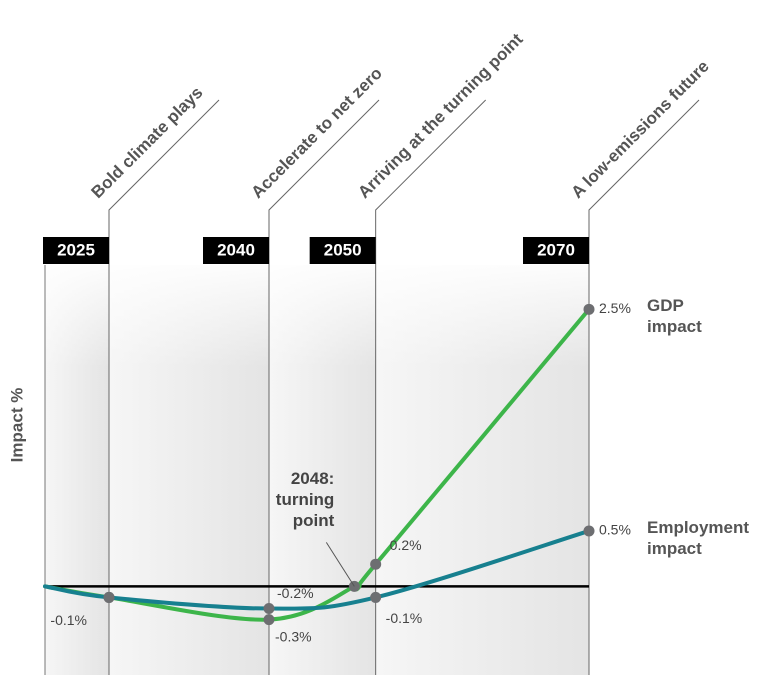 Image resolution: width=760 pixels, height=675 pixels. Describe the element at coordinates (147, 142) in the screenshot. I see `phase-label: Bold climate plays` at that location.